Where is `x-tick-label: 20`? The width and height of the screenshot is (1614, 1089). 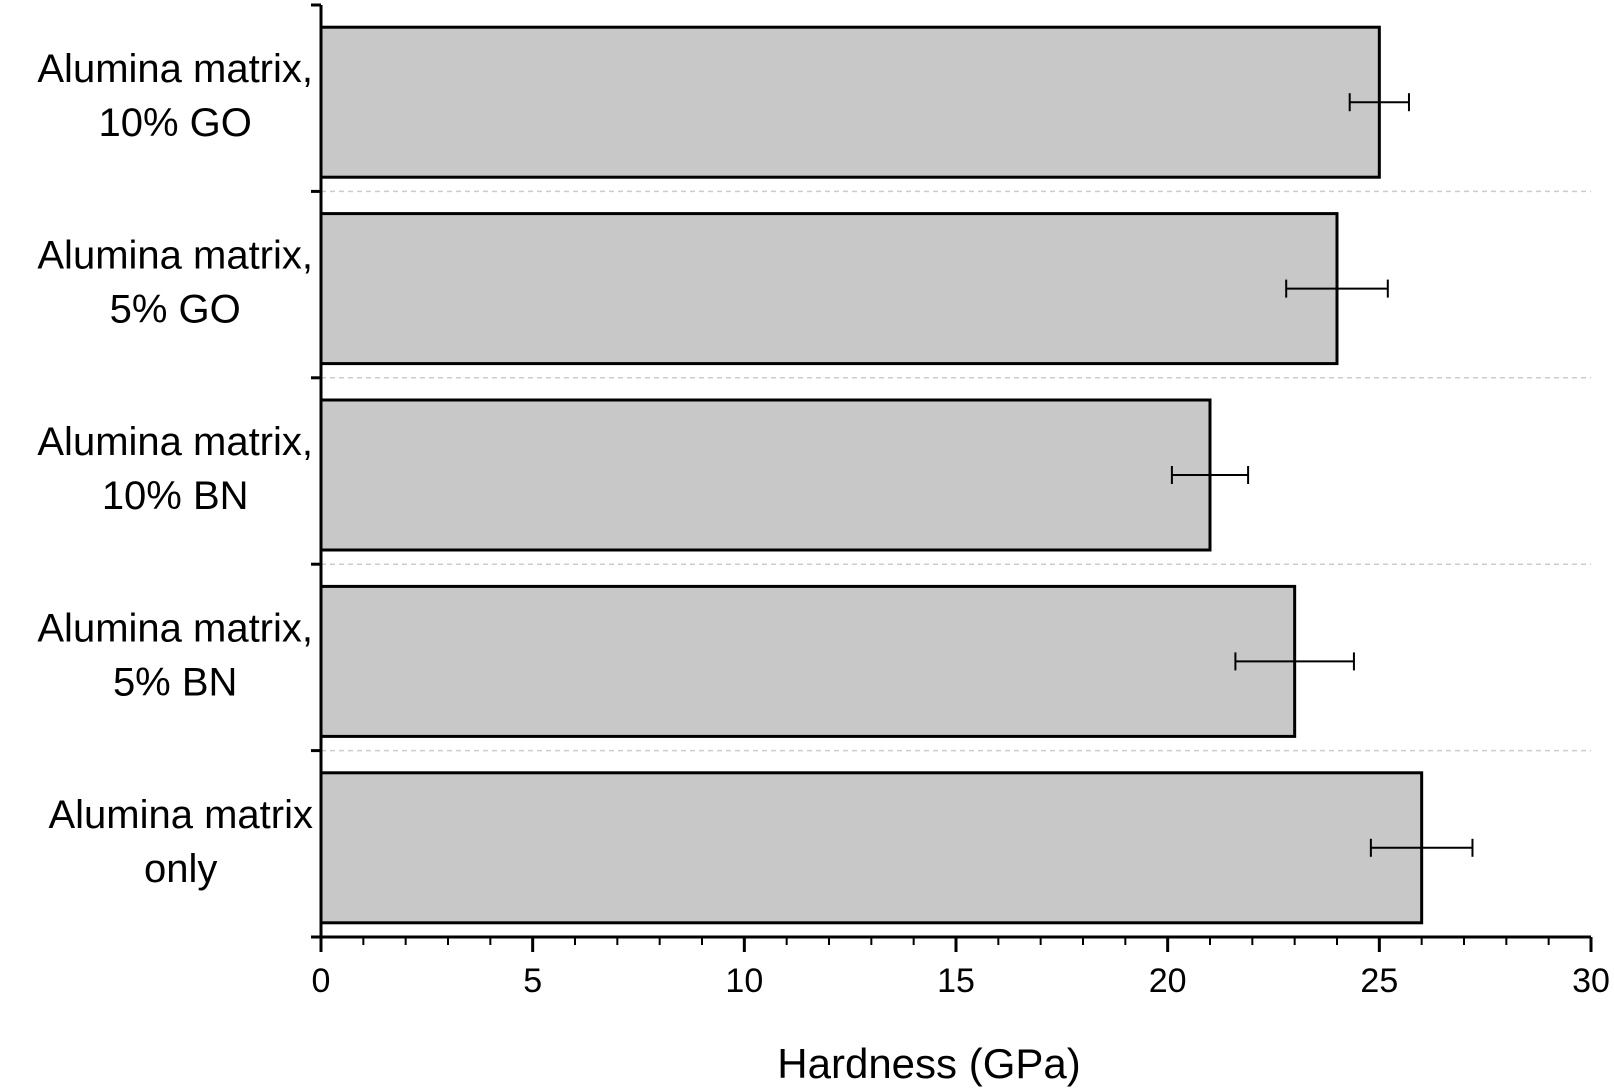
x-tick-label: 20 is located at coordinates (1168, 981).